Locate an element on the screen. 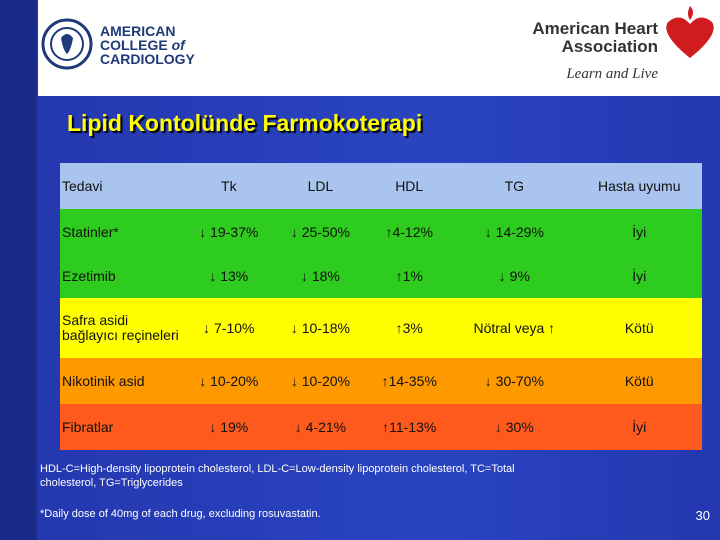 The image size is (720, 540). drug-name: Nikotinik asid is located at coordinates (121, 381).